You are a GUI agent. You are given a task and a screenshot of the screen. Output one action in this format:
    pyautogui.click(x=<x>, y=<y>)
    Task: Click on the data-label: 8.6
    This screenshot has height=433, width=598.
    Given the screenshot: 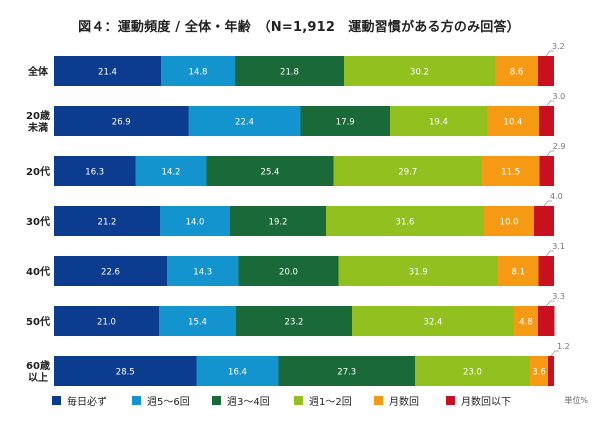 What is the action you would take?
    pyautogui.click(x=517, y=73)
    